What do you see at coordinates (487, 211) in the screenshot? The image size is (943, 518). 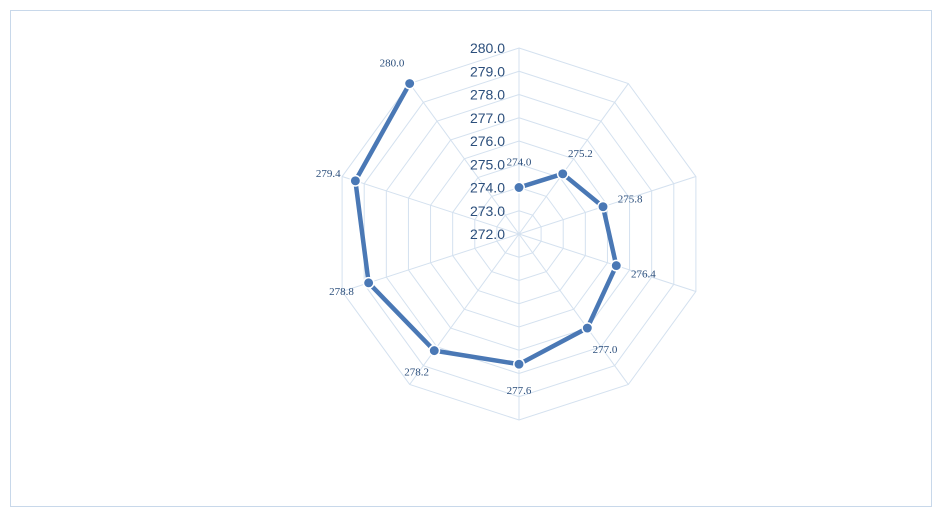 I see `radial-tick-label: 273.0` at bounding box center [487, 211].